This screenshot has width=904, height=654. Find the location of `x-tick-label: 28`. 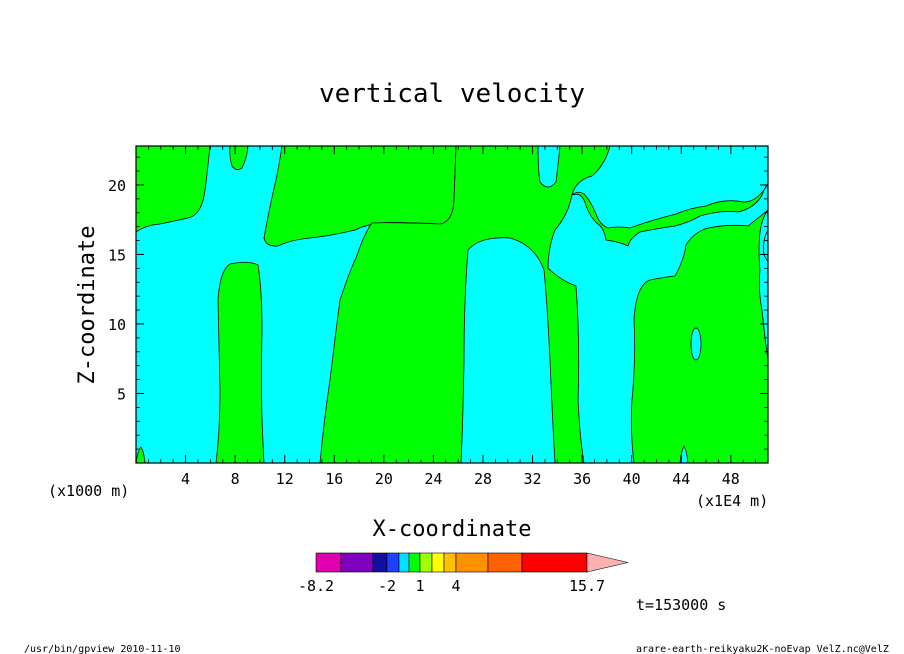

x-tick-label: 28 is located at coordinates (483, 479).